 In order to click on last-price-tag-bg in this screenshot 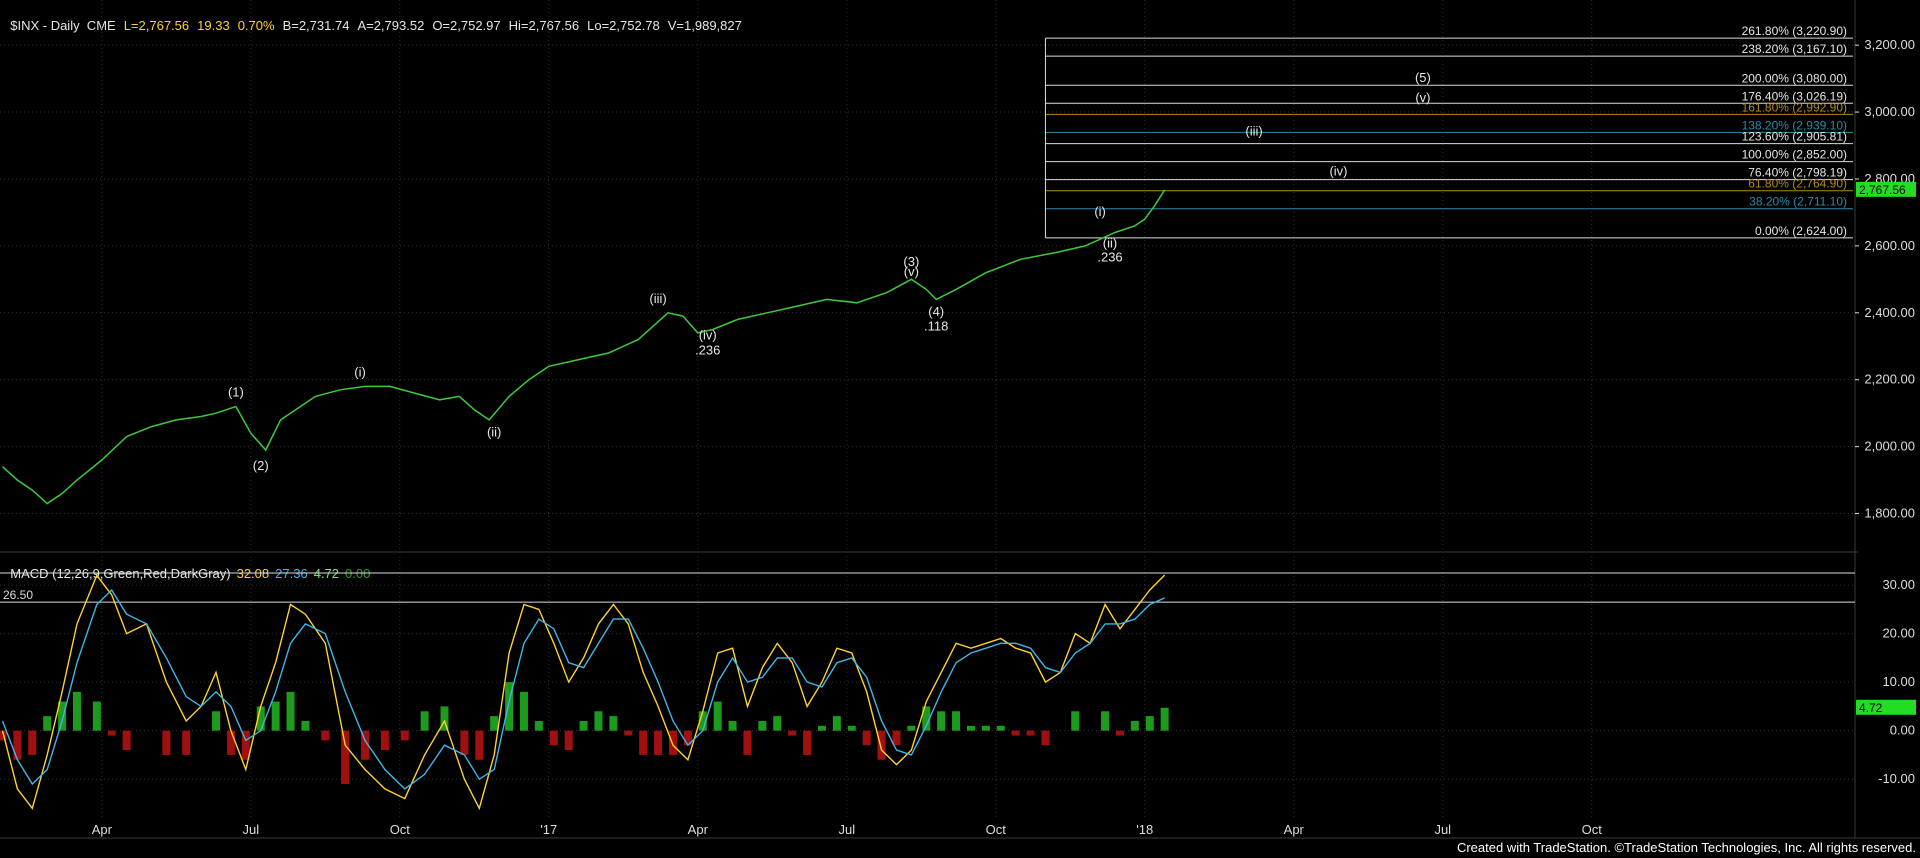, I will do `click(1886, 189)`.